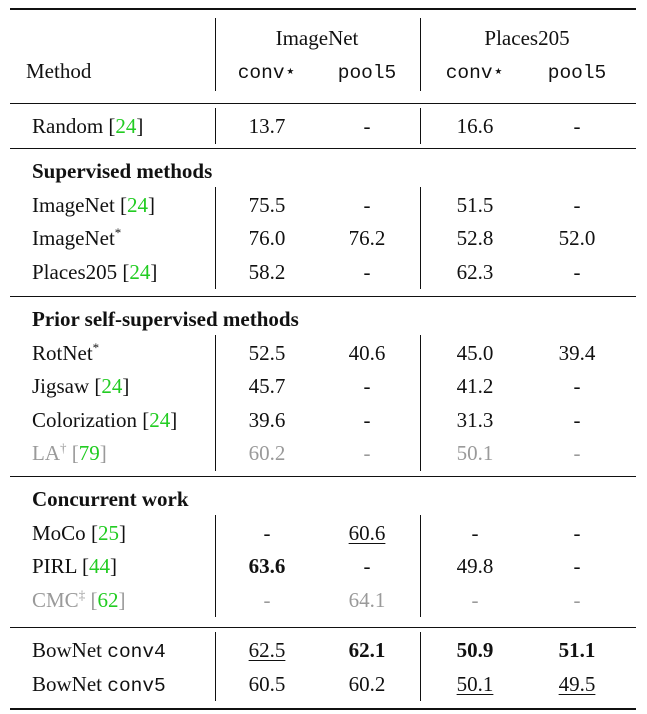 The width and height of the screenshot is (647, 714). I want to click on section-title: Supervised methods, so click(122, 171).